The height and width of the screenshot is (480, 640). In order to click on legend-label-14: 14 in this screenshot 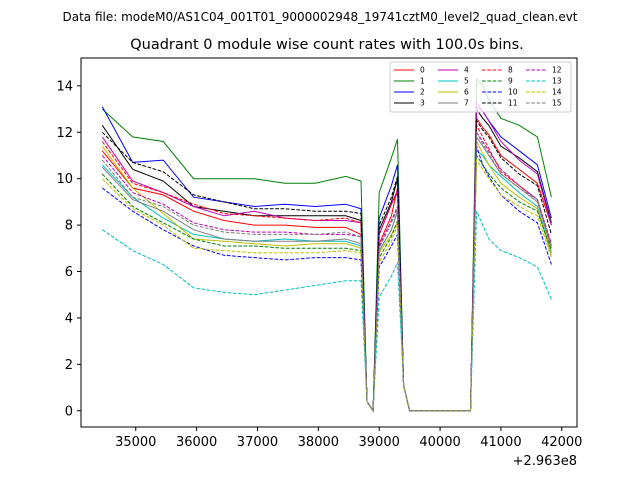, I will do `click(557, 92)`.